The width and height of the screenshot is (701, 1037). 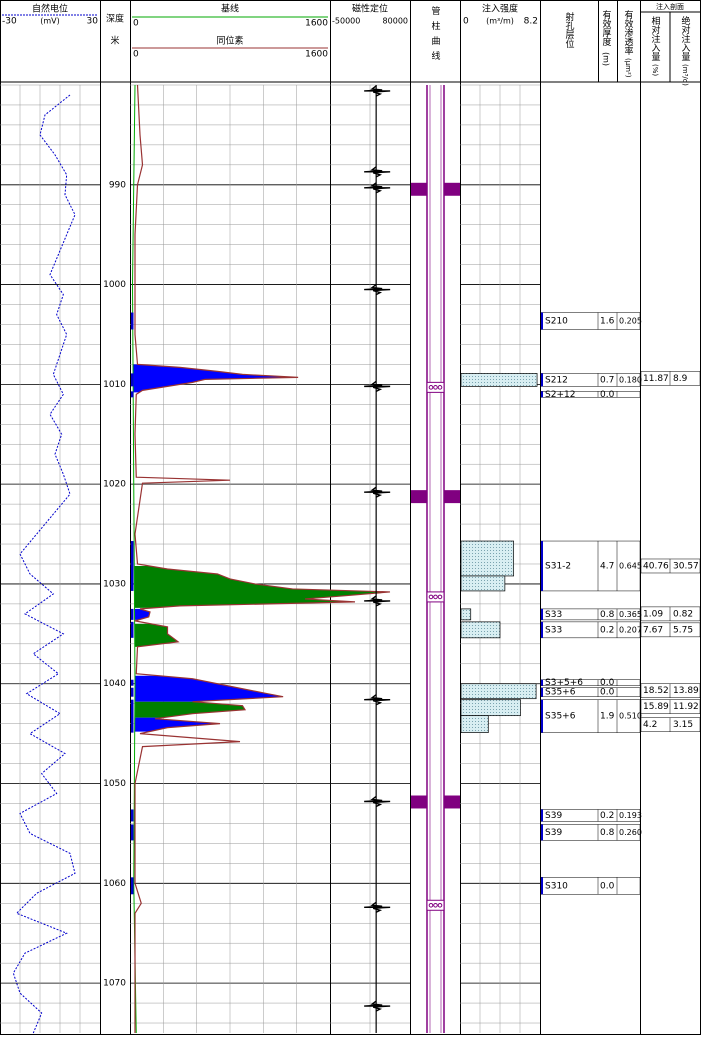 I want to click on layer-thickness: 0.2, so click(x=607, y=816).